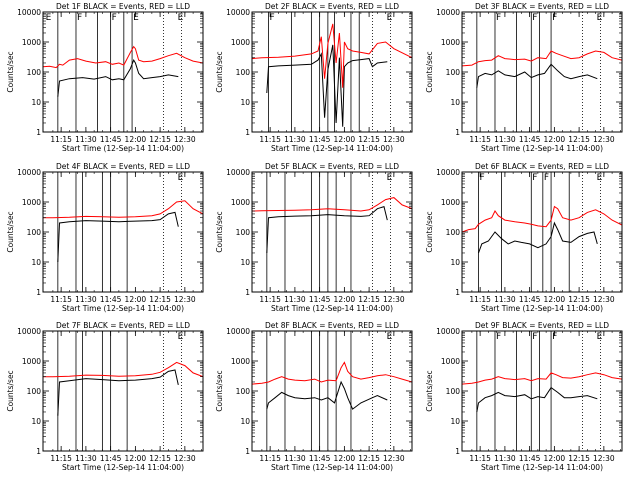  What do you see at coordinates (332, 6) in the screenshot?
I see `panel-title: Det 2F BLACK = Events, RED = LLD` at bounding box center [332, 6].